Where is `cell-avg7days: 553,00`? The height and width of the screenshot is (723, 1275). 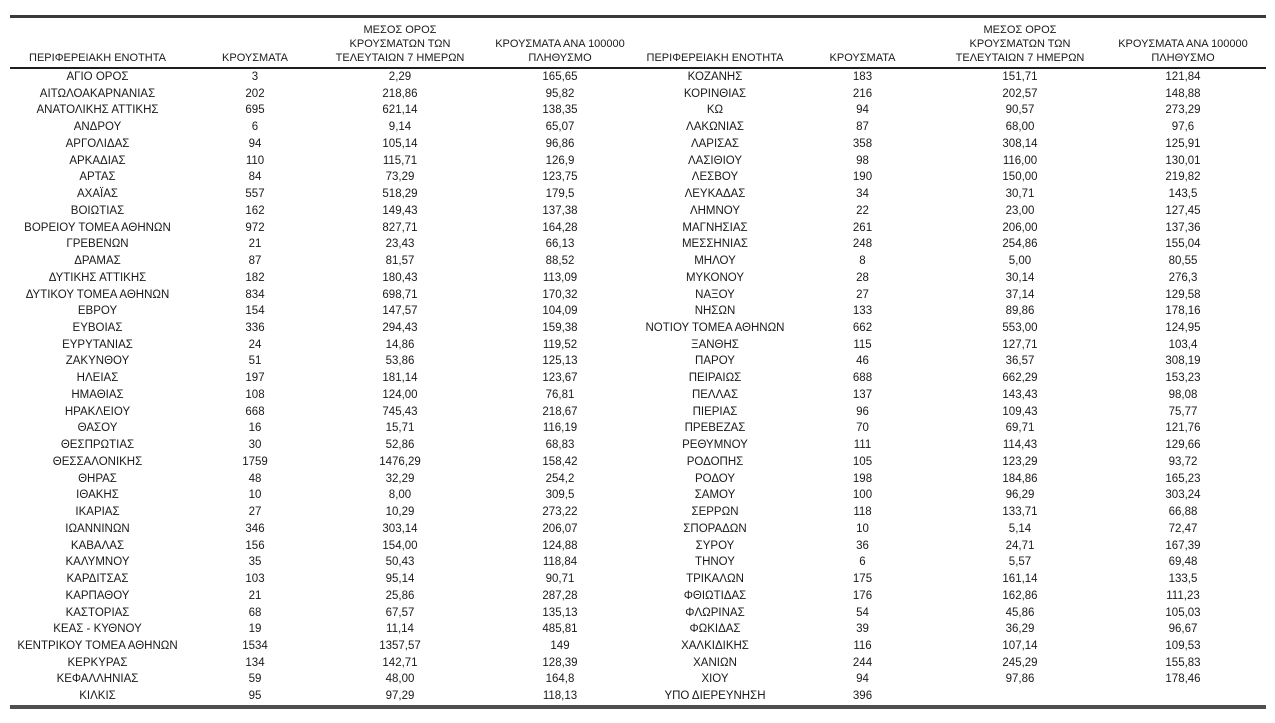
cell-avg7days: 553,00 is located at coordinates (1020, 328).